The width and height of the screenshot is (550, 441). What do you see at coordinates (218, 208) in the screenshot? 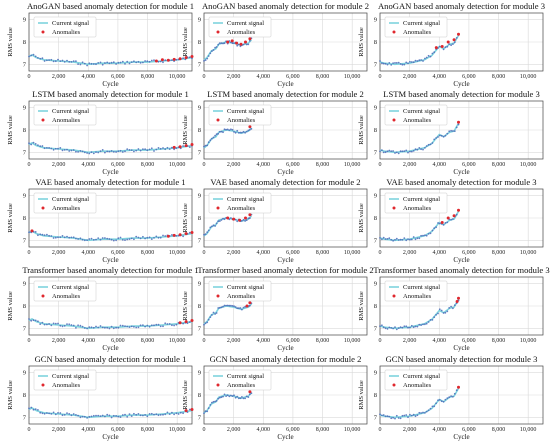
I see `legend-anomaly-swatch` at bounding box center [218, 208].